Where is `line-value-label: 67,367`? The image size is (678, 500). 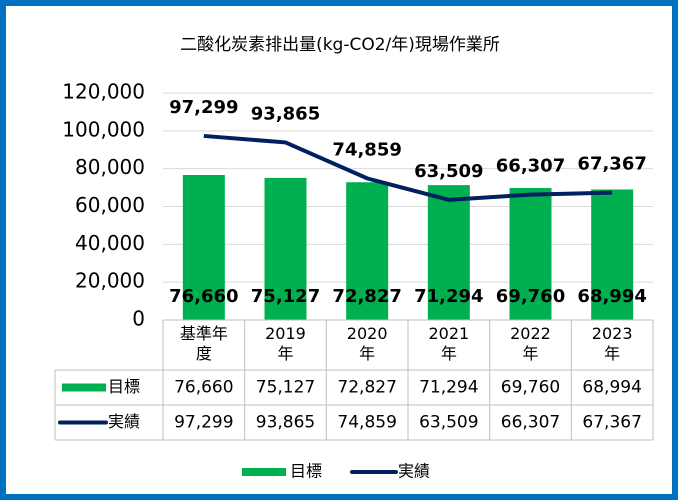 line-value-label: 67,367 is located at coordinates (611, 164).